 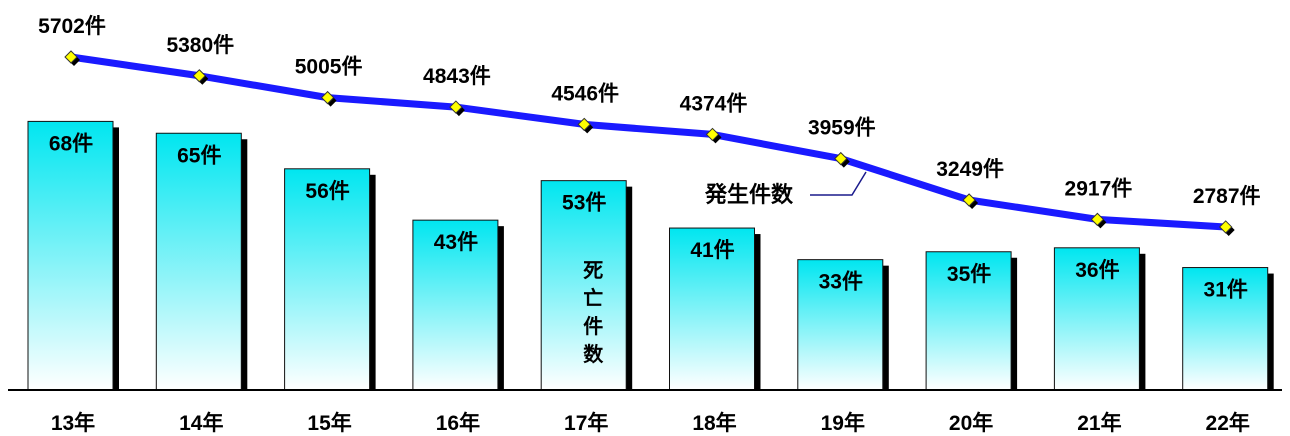 What do you see at coordinates (1228, 423) in the screenshot?
I see `category-label: 22年` at bounding box center [1228, 423].